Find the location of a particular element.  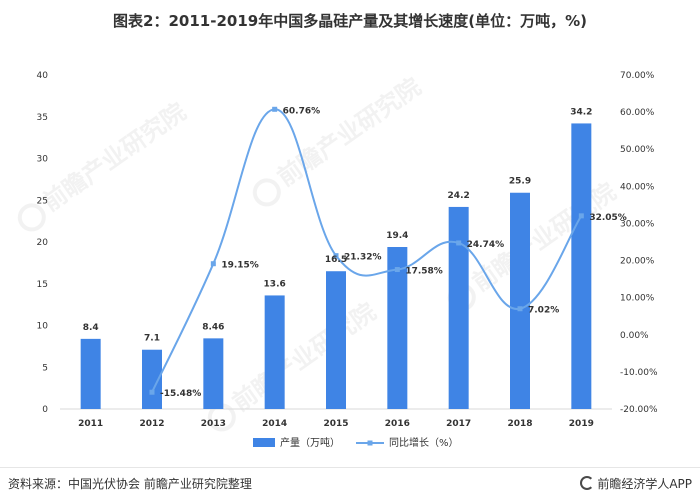

y-right-tick-label: 30.00% is located at coordinates (637, 224).